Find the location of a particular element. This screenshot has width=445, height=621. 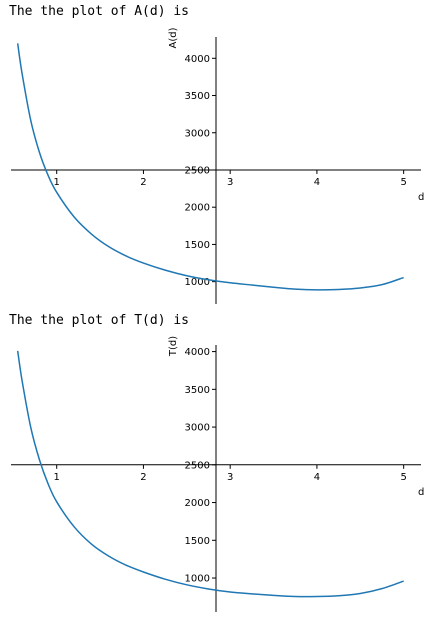

y-axis-label: T(d) is located at coordinates (173, 346).